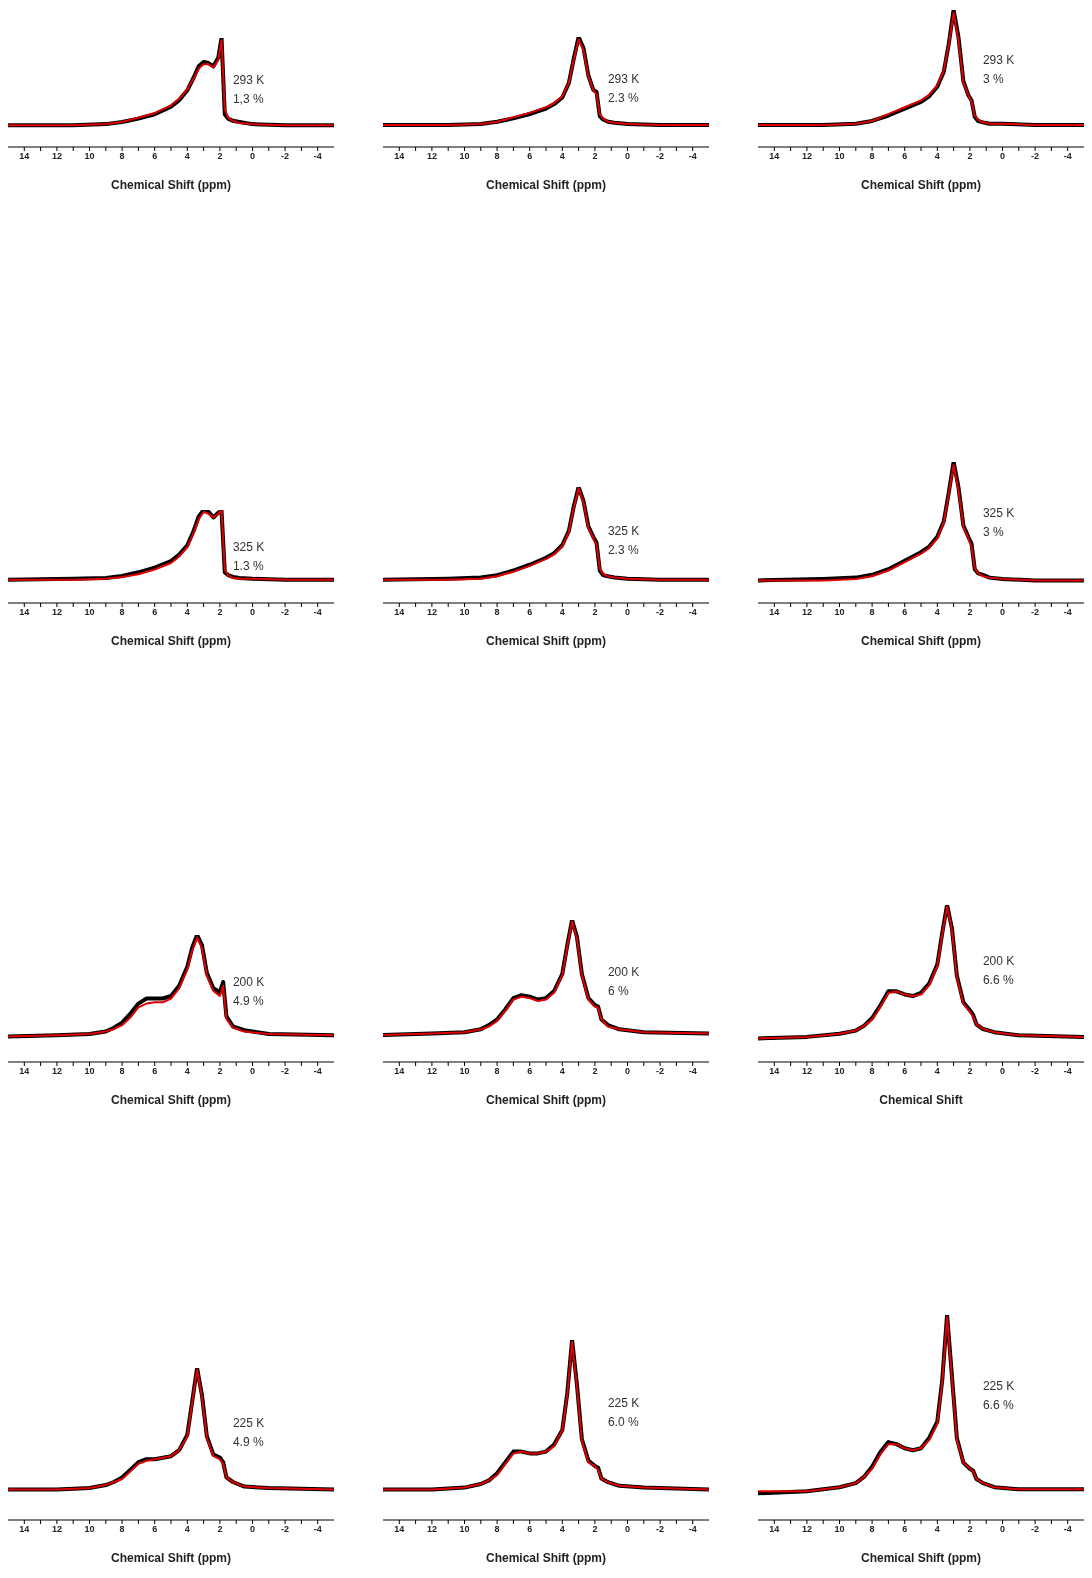 The image size is (1092, 1578). I want to click on x-axis-title: Chemical Shift, so click(921, 1100).